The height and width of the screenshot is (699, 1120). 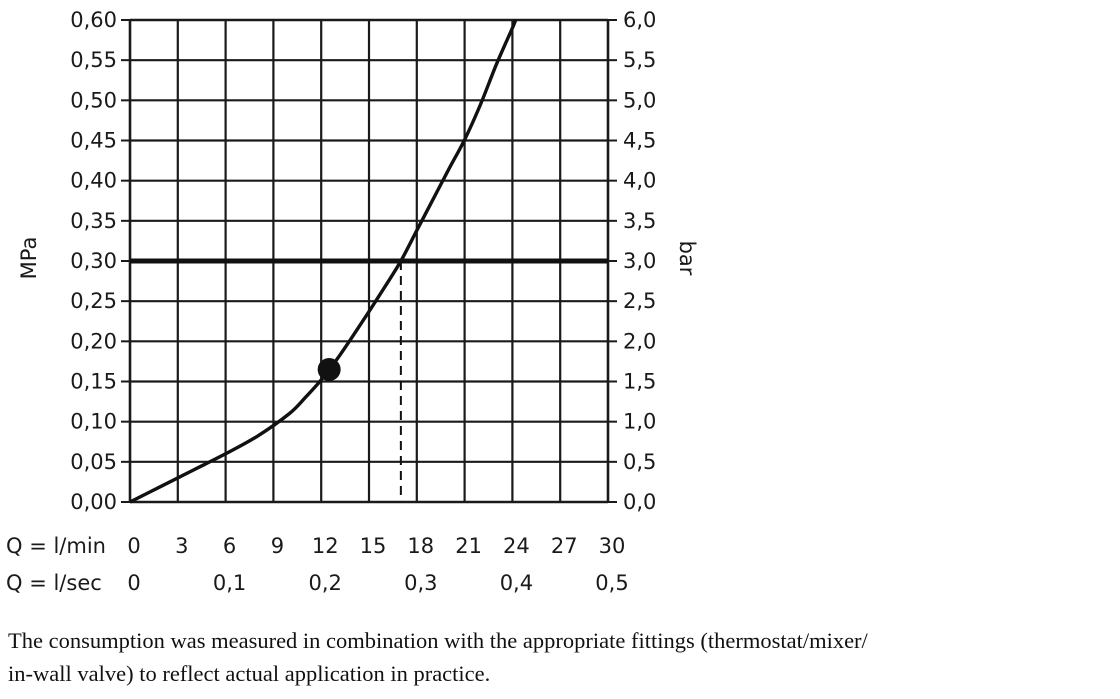 What do you see at coordinates (564, 546) in the screenshot?
I see `x-tick-label: 27` at bounding box center [564, 546].